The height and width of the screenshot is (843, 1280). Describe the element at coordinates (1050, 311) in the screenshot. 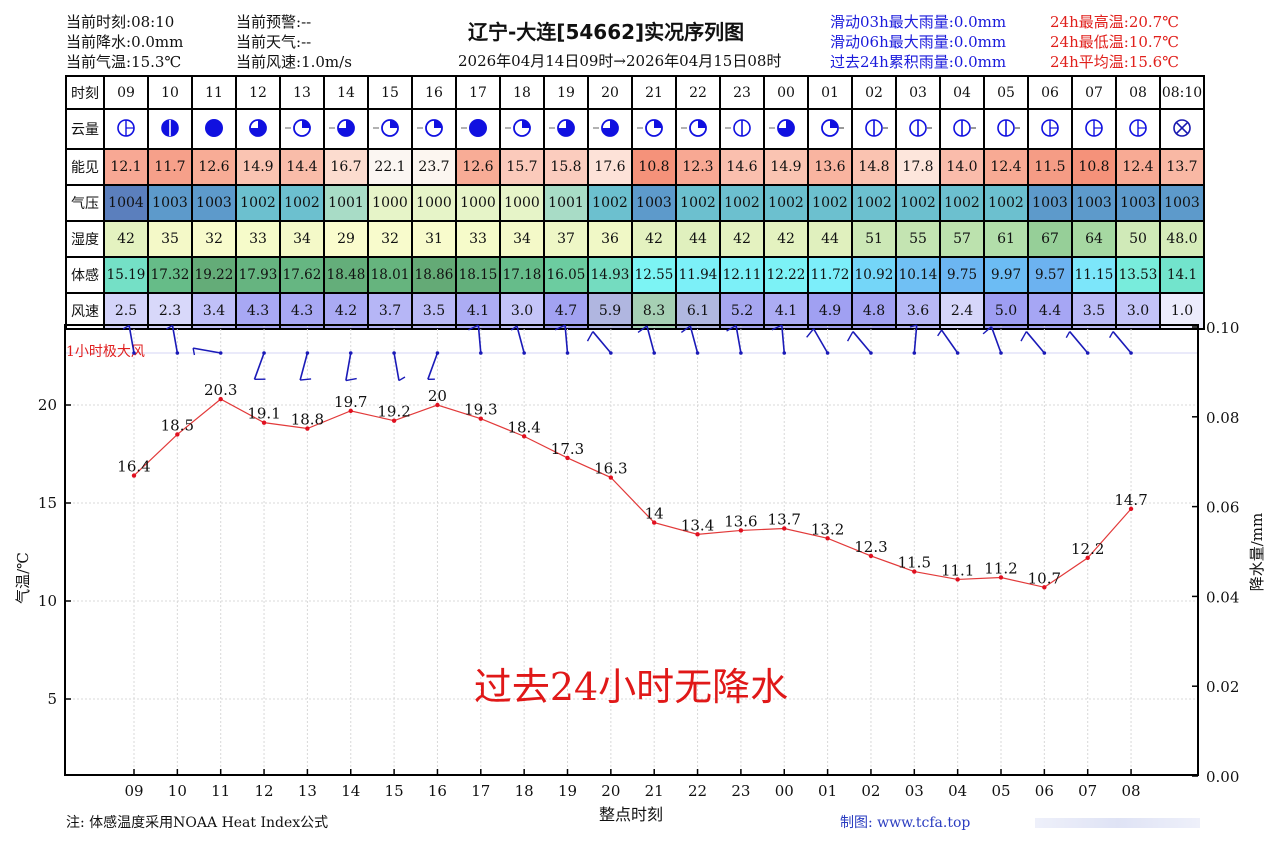

I see `table-cell: 4.4` at that location.